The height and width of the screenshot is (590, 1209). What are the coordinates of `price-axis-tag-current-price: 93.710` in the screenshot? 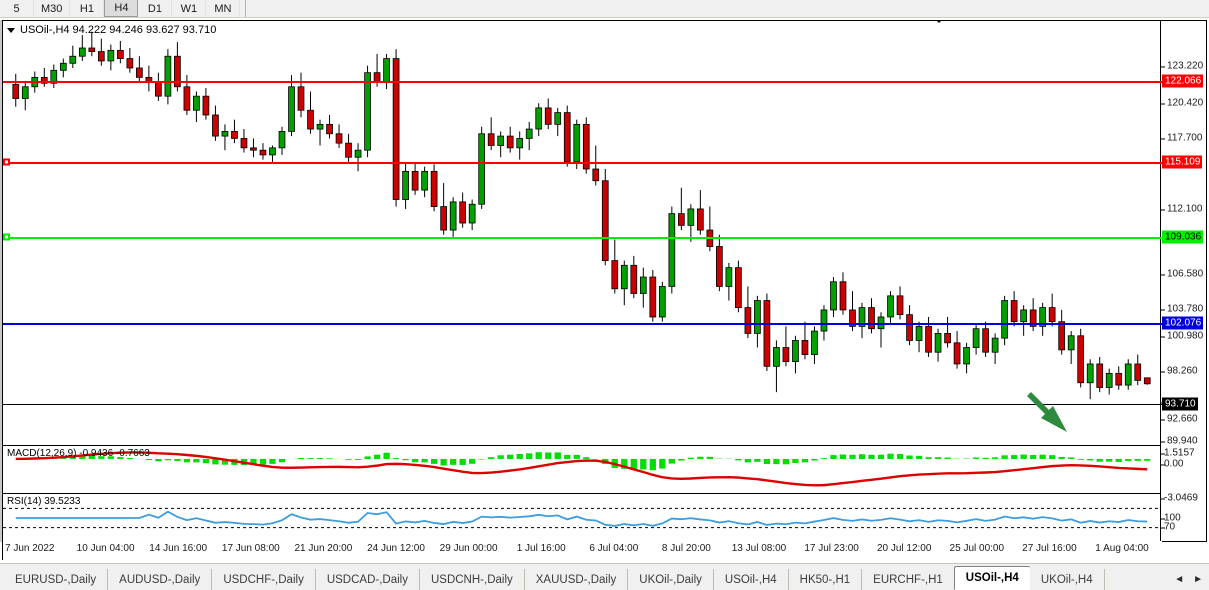 It's located at (1180, 404).